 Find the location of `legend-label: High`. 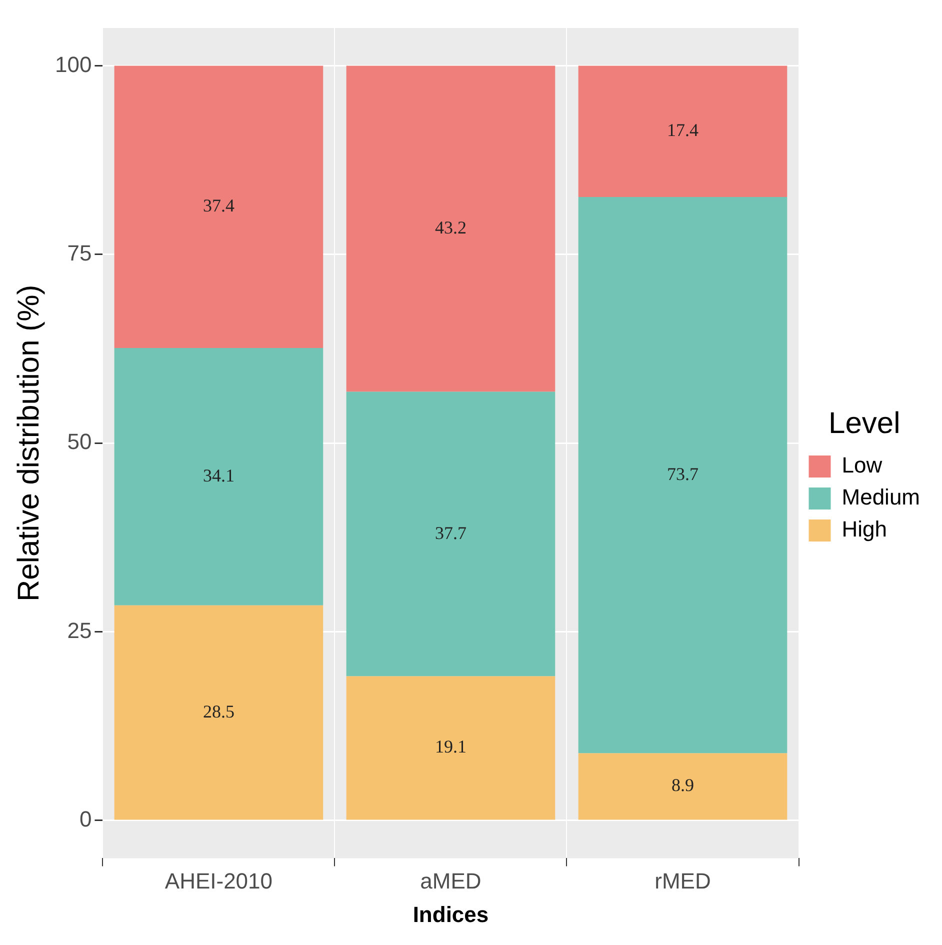

legend-label: High is located at coordinates (865, 529).